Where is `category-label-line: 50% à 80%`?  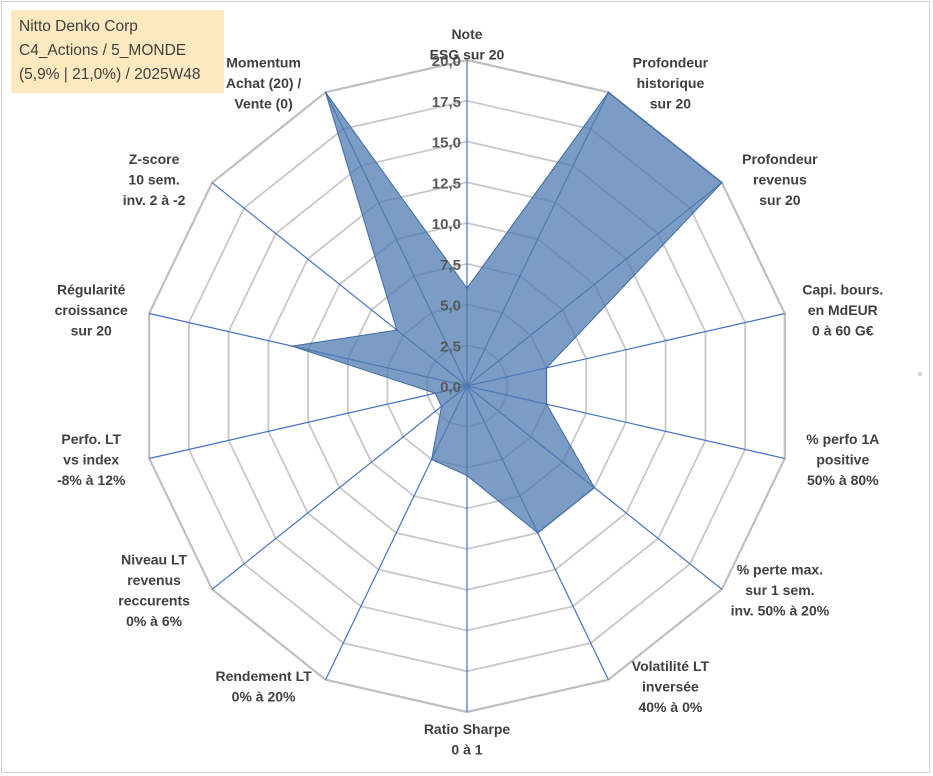
category-label-line: 50% à 80% is located at coordinates (843, 480).